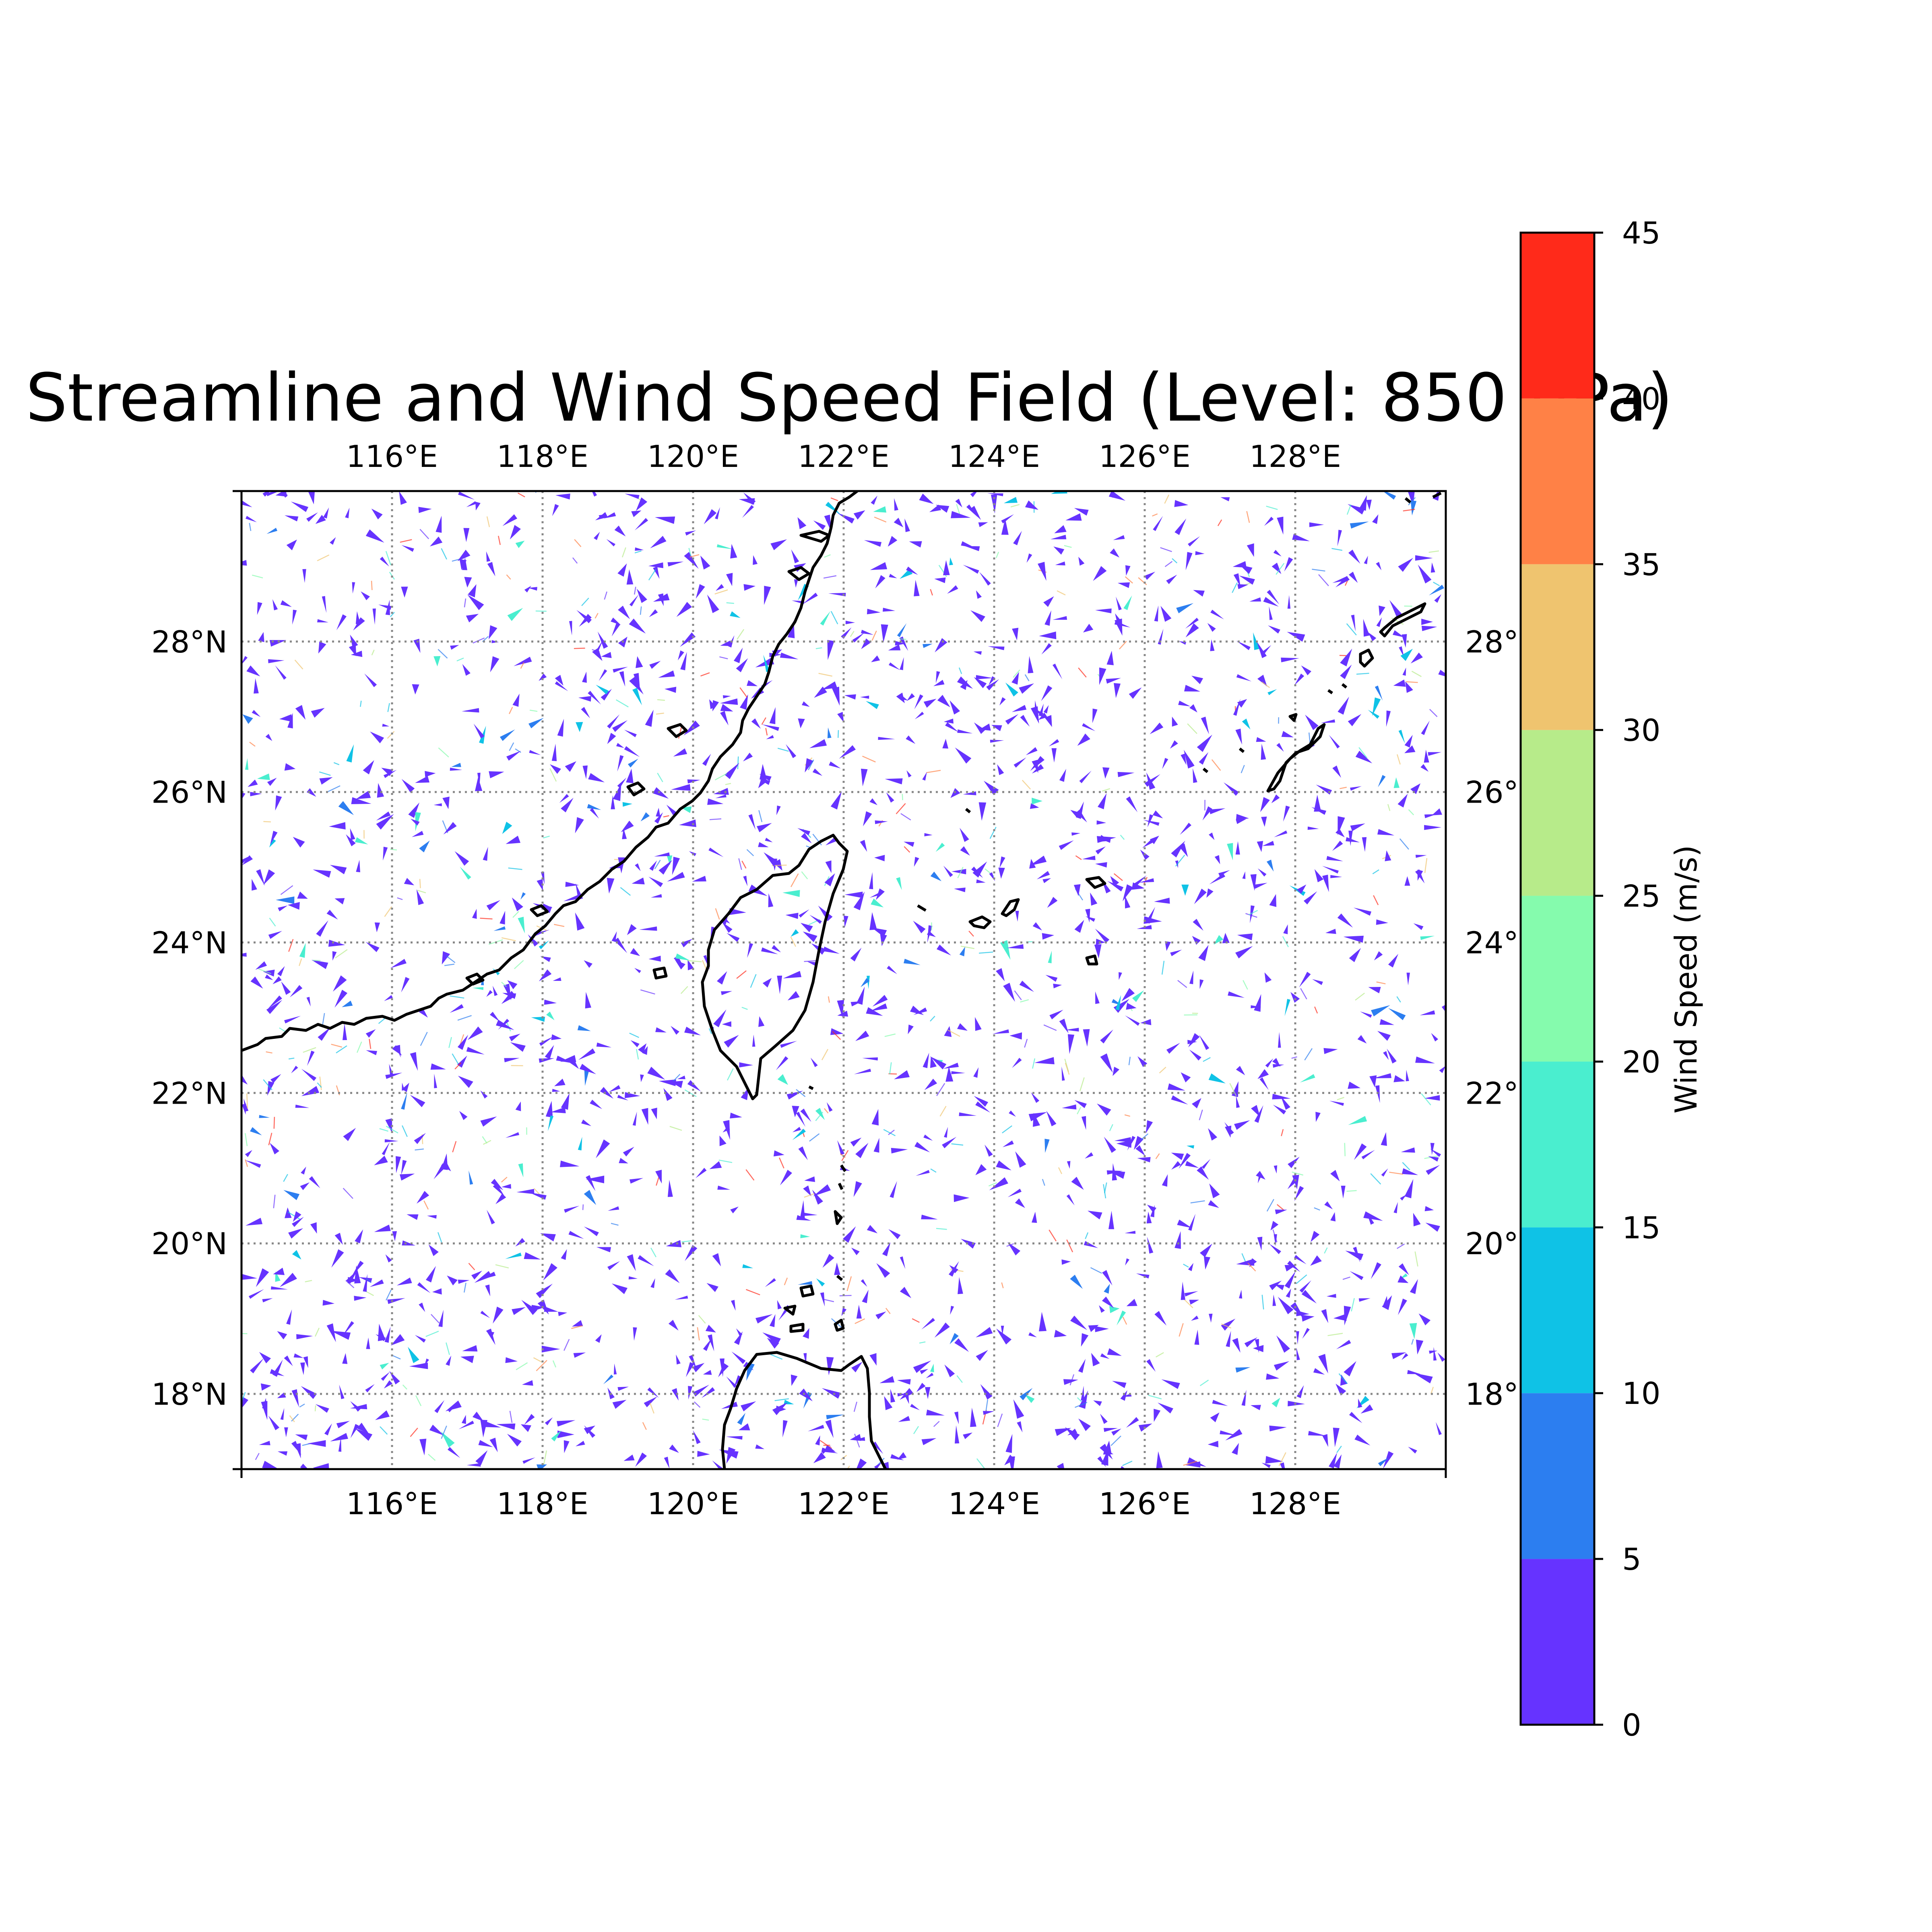 This screenshot has height=1932, width=1932. Describe the element at coordinates (1641, 564) in the screenshot. I see `colorbar-tick-label: 35` at that location.